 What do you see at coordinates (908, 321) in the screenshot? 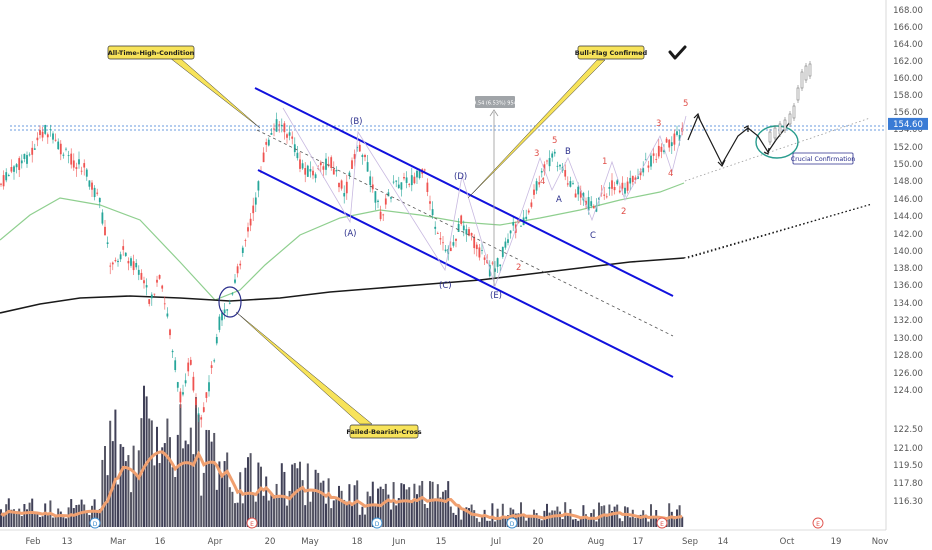
I see `price-tick-label: 132.00` at bounding box center [908, 321].